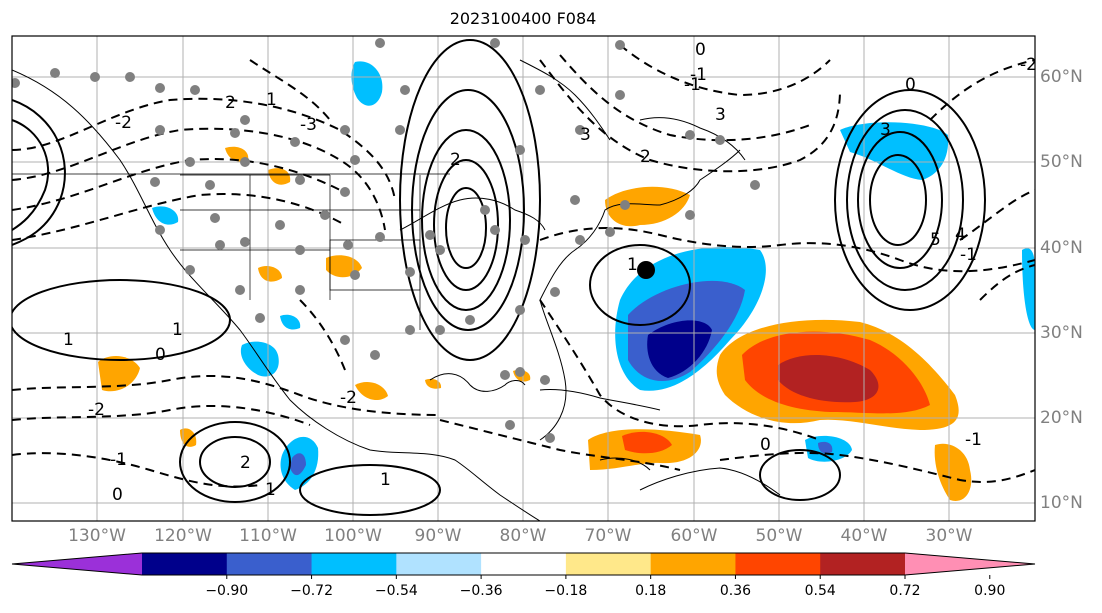 Image resolution: width=1102 pixels, height=613 pixels. I want to click on contour-west-atlantic-high, so click(640, 285).